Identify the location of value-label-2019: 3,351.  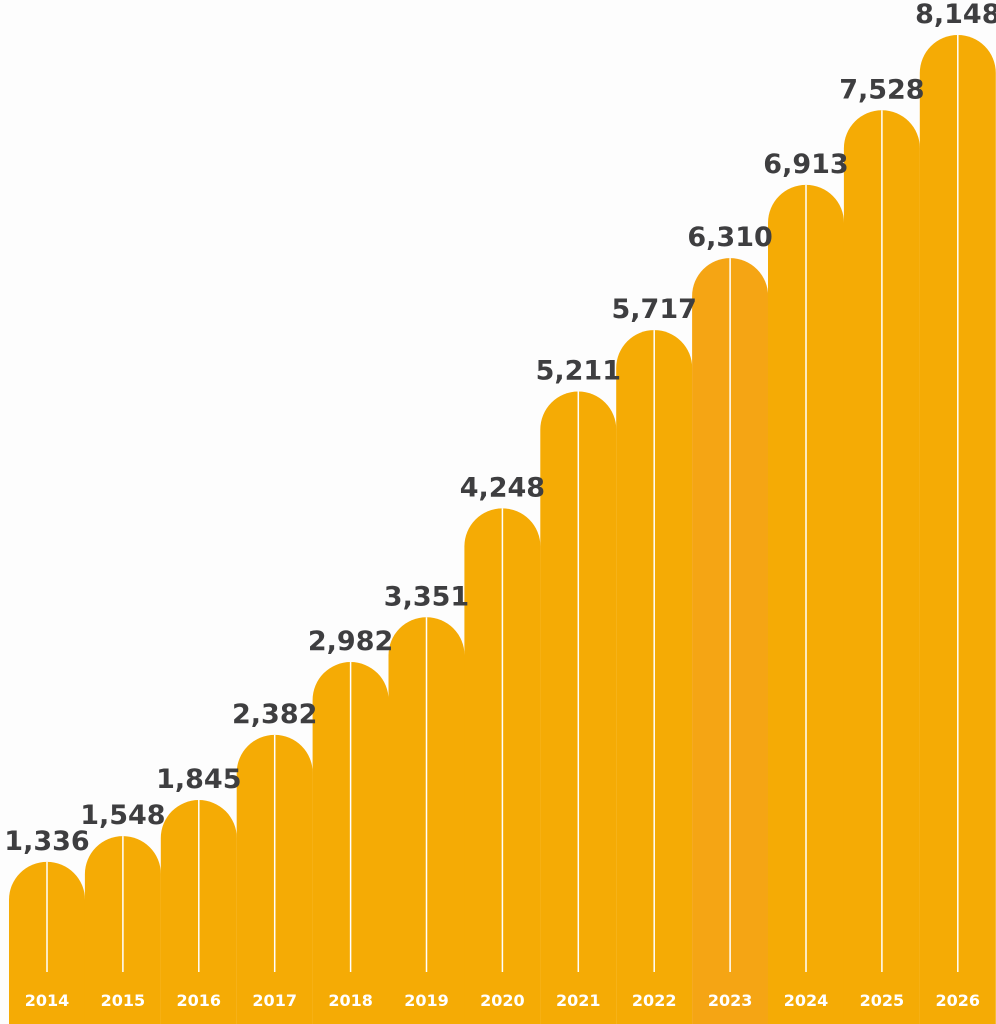
(426, 596).